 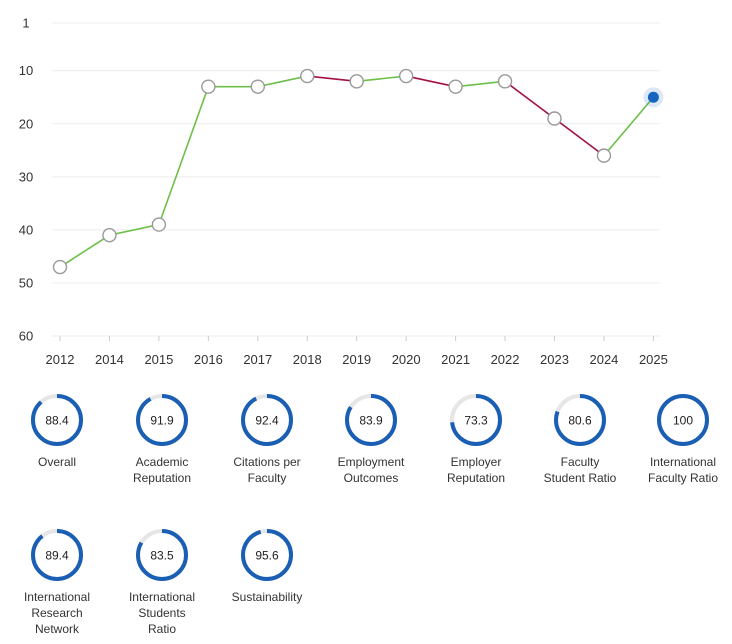 I want to click on x-tick-label: 2023, so click(x=554, y=359).